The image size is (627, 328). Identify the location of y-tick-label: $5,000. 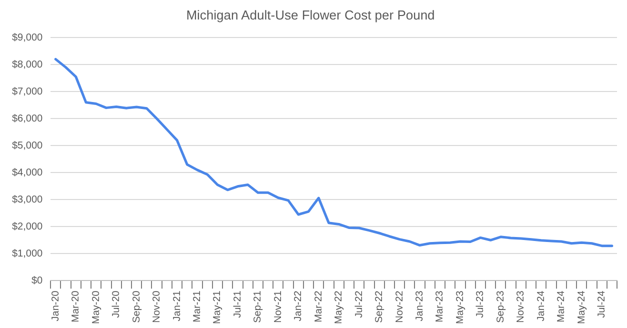
(28, 146).